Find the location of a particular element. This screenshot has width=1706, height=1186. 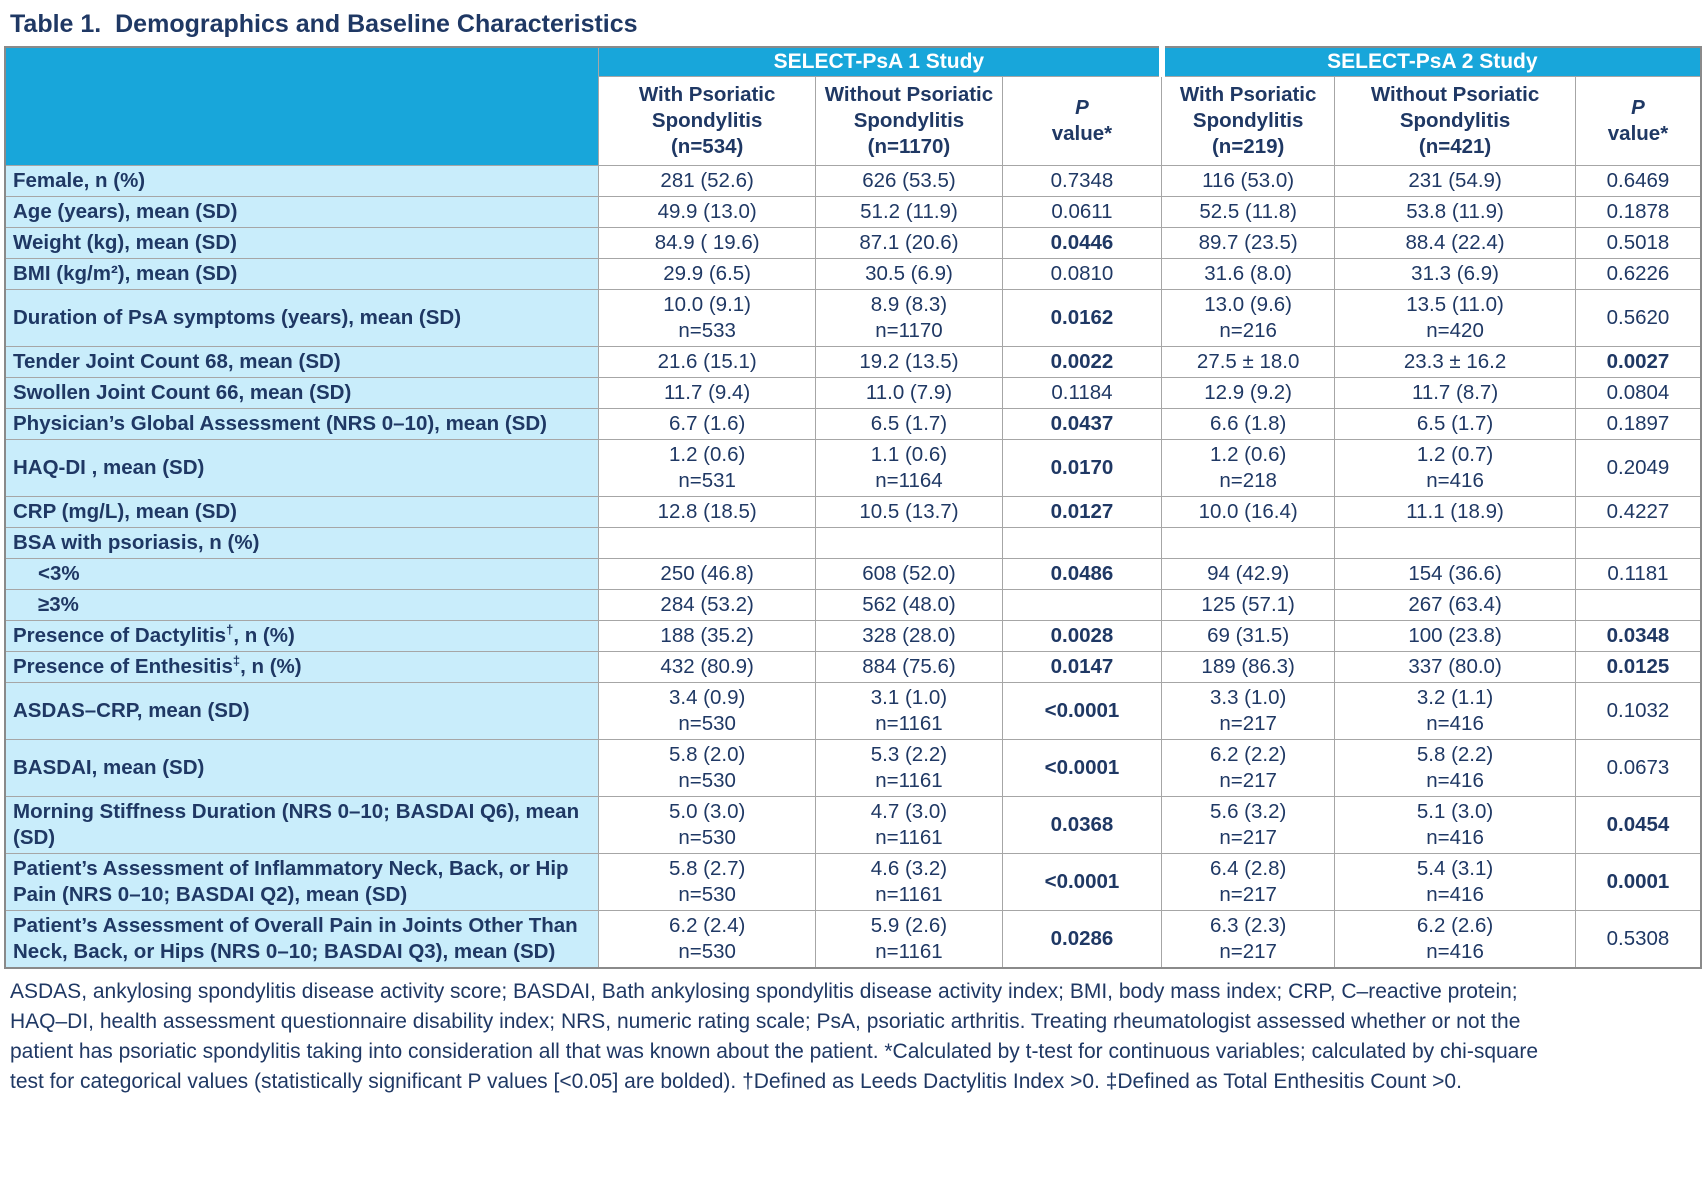

value-cell: 5.6 (3.2) n=217 is located at coordinates (1248, 825).